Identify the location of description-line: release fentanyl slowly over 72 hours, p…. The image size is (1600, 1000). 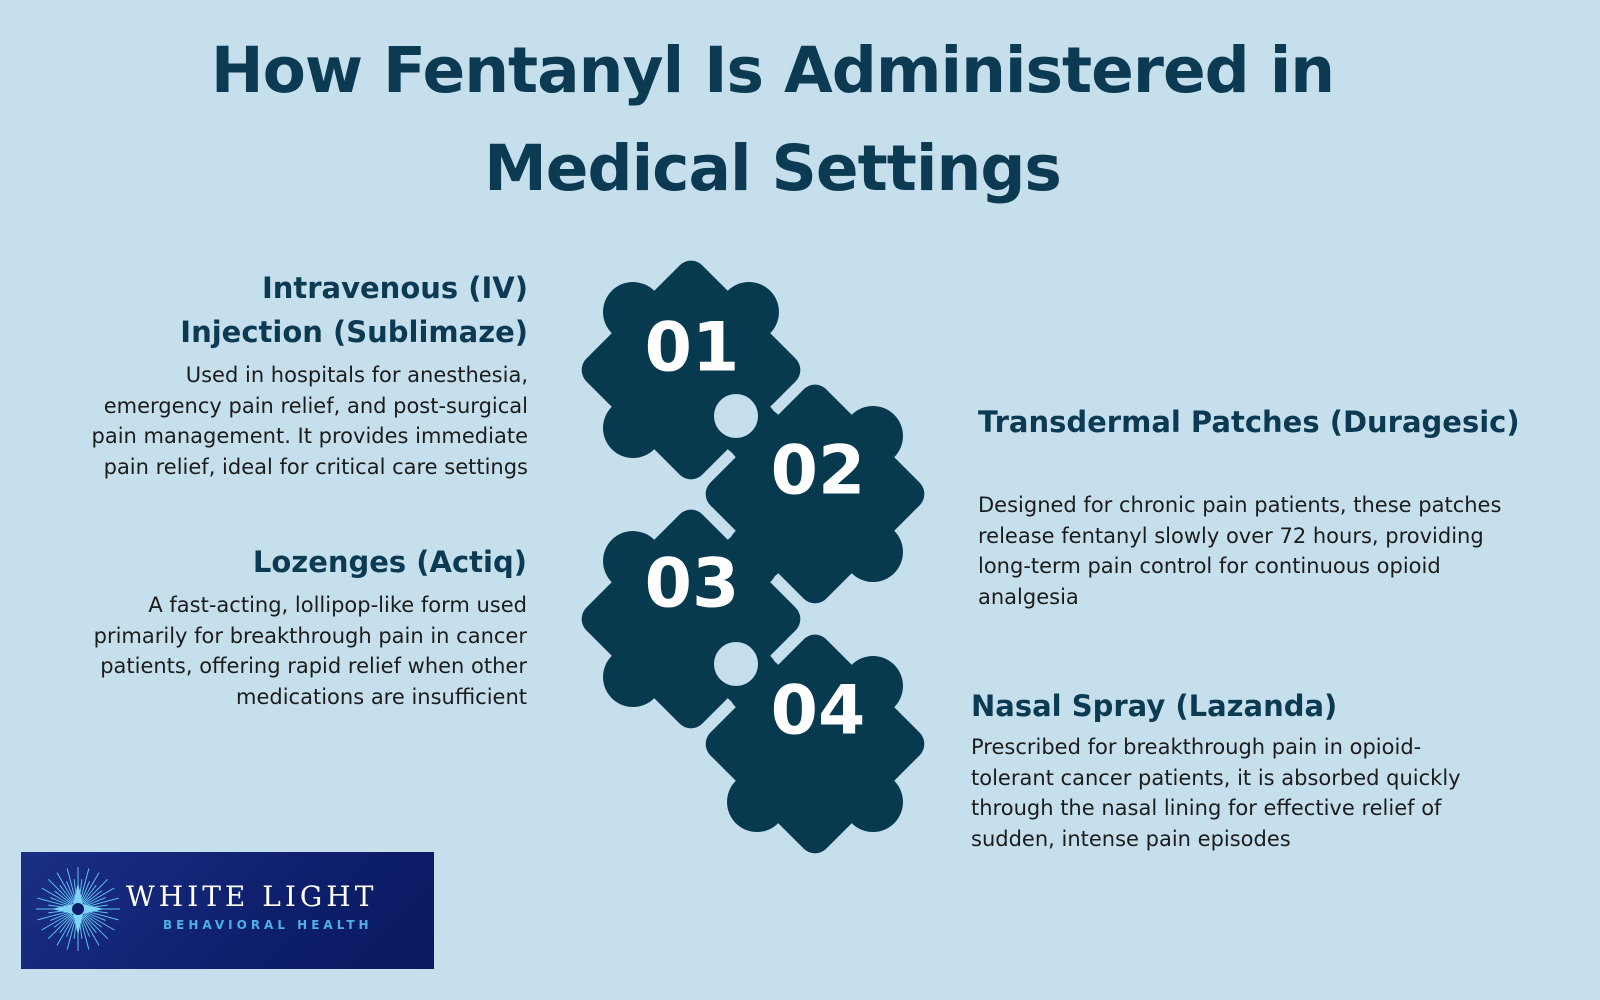
(1231, 535).